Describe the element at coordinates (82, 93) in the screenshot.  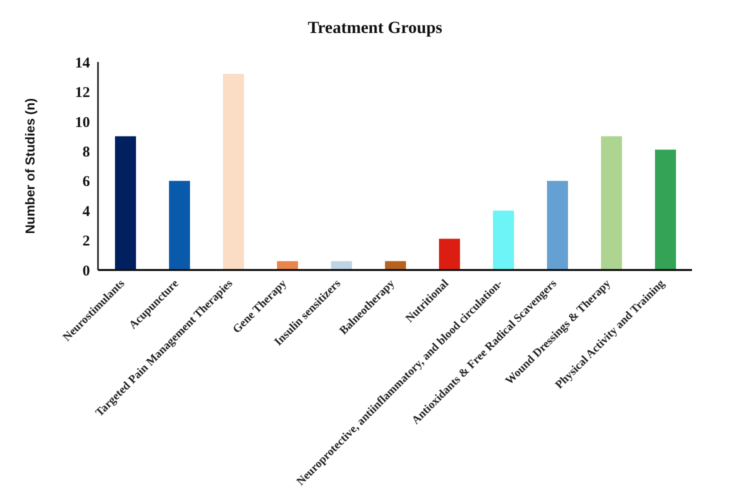
I see `y-tick-label: 12` at that location.